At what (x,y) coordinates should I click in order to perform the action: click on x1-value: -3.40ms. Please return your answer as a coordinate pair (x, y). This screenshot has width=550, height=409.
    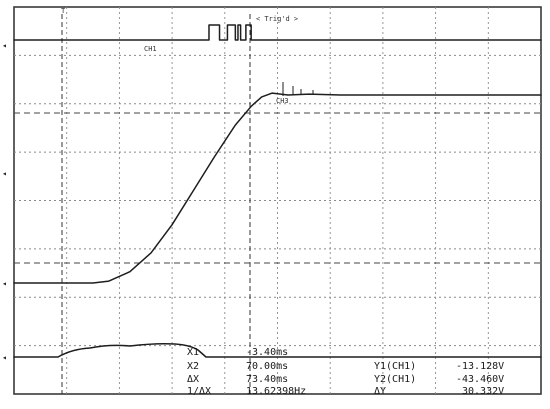
    Looking at the image, I should click on (267, 352).